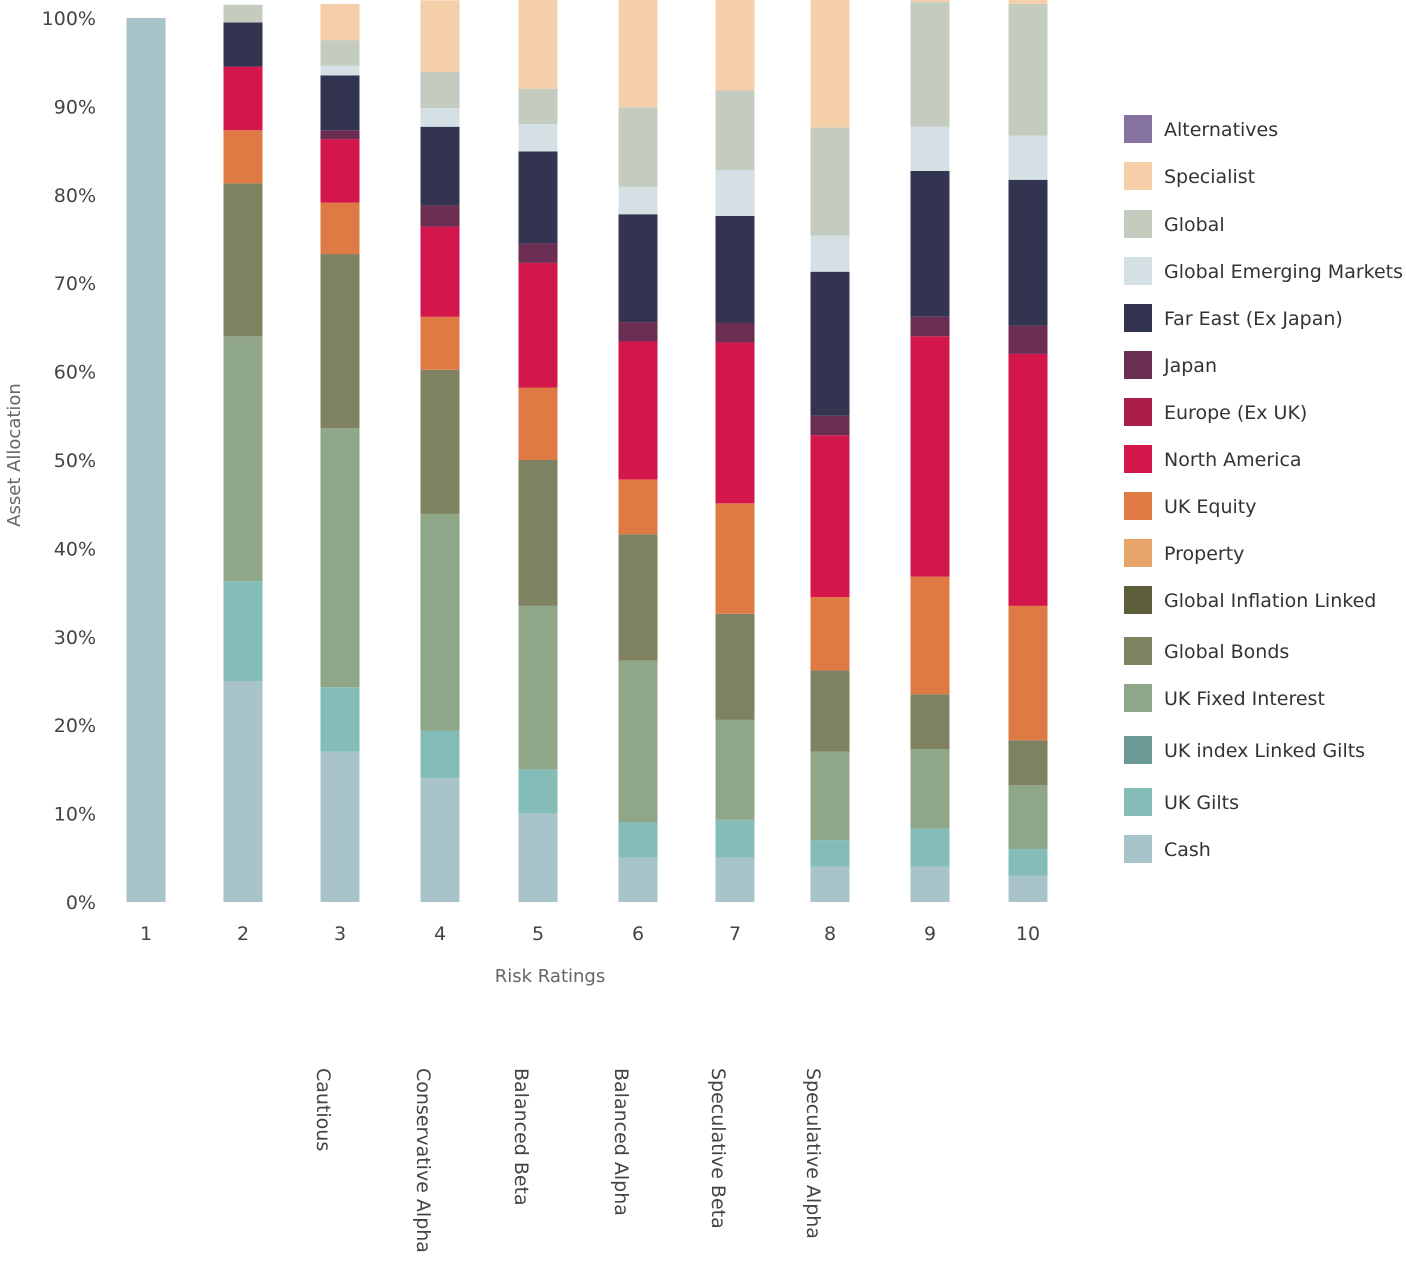  What do you see at coordinates (1215, 412) in the screenshot?
I see `legend-item: Europe (Ex UK)` at bounding box center [1215, 412].